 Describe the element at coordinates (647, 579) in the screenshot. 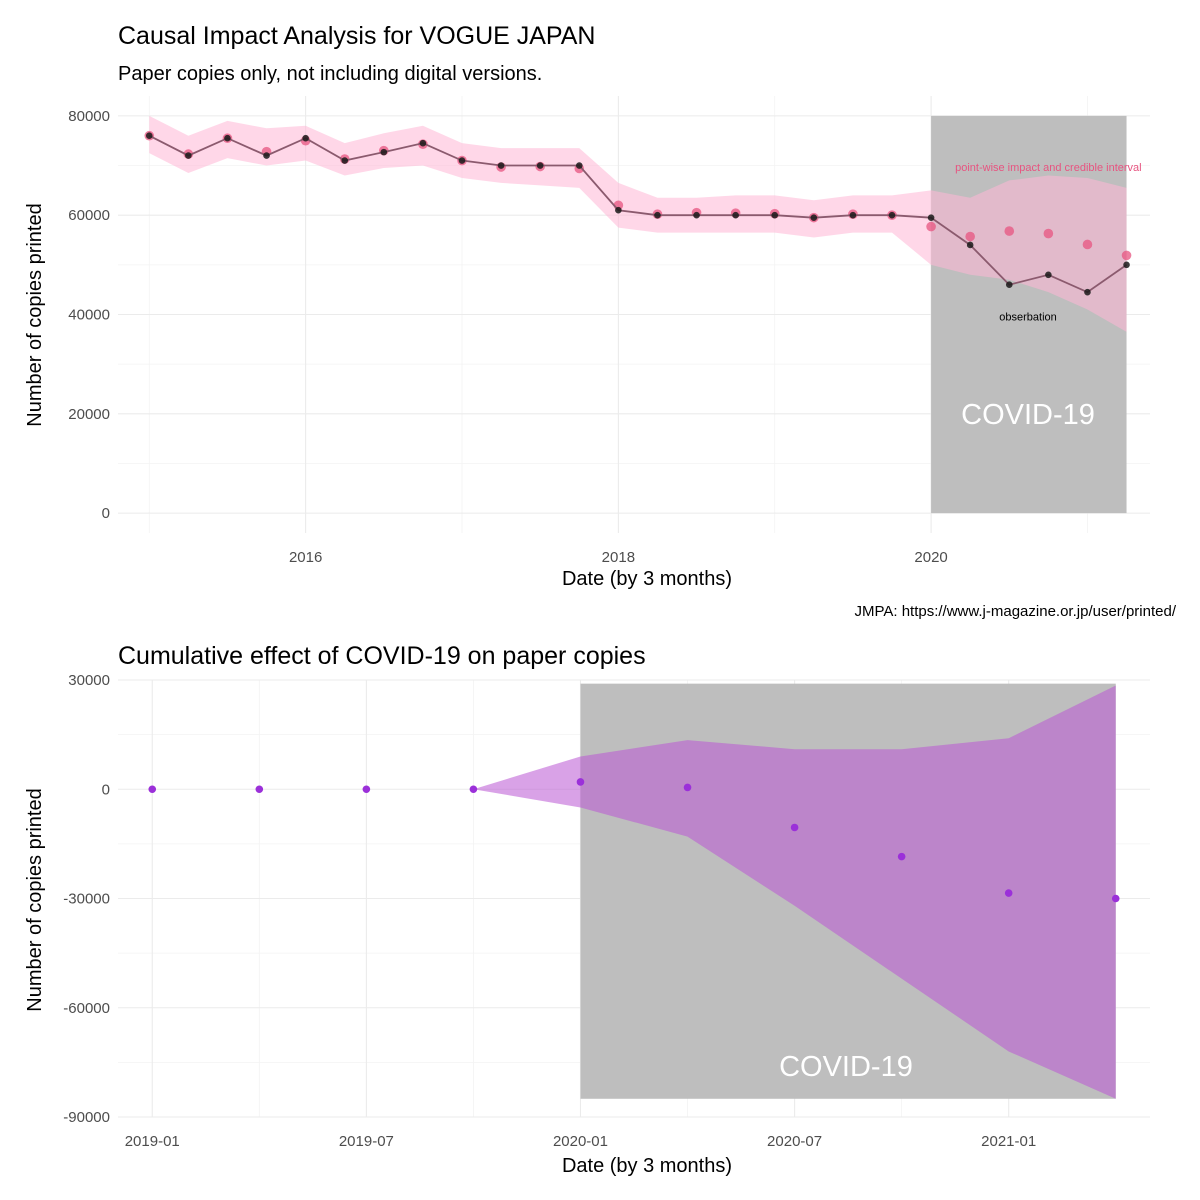

I see `impact-x-axis-title: Date (by 3 months)` at that location.